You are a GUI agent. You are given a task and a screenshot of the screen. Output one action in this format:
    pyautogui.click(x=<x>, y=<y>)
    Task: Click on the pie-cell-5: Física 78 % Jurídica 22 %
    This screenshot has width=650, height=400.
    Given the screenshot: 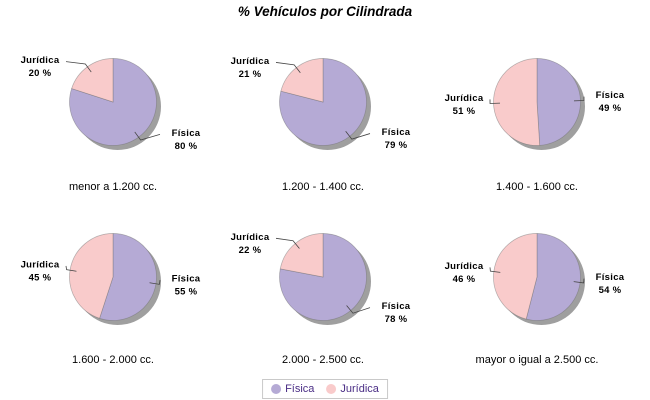 What is the action you would take?
    pyautogui.click(x=323, y=285)
    